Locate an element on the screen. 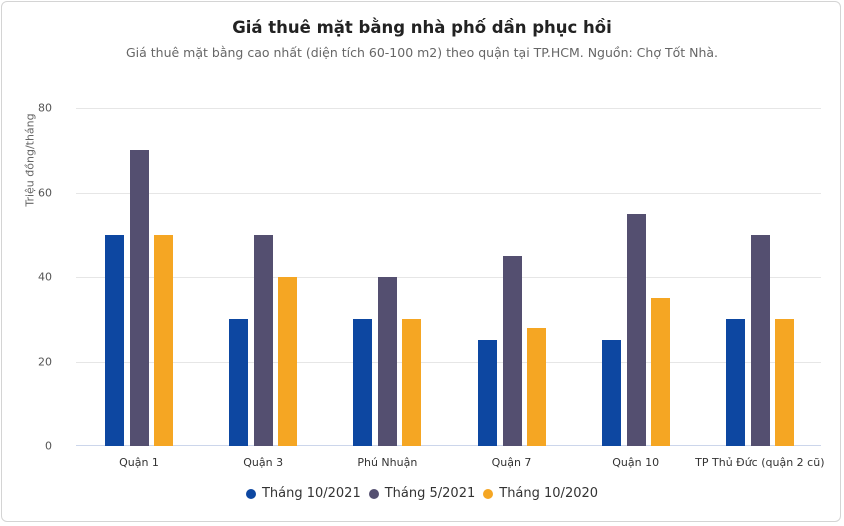 The image size is (844, 526). y-tick-label: 40 is located at coordinates (45, 277).